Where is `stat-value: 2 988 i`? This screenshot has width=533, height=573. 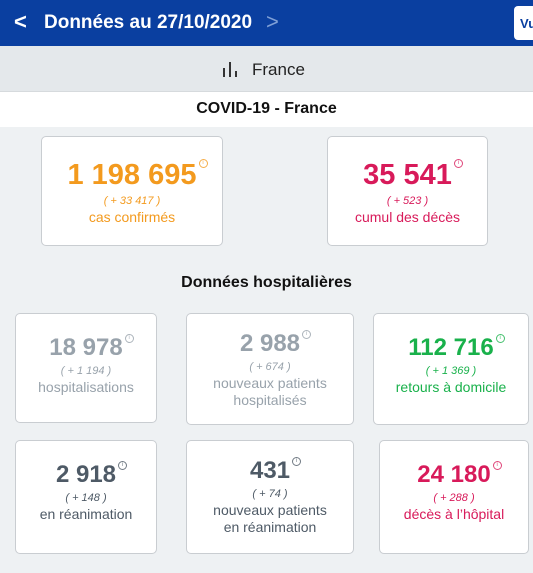 stat-value: 2 988 i is located at coordinates (276, 344).